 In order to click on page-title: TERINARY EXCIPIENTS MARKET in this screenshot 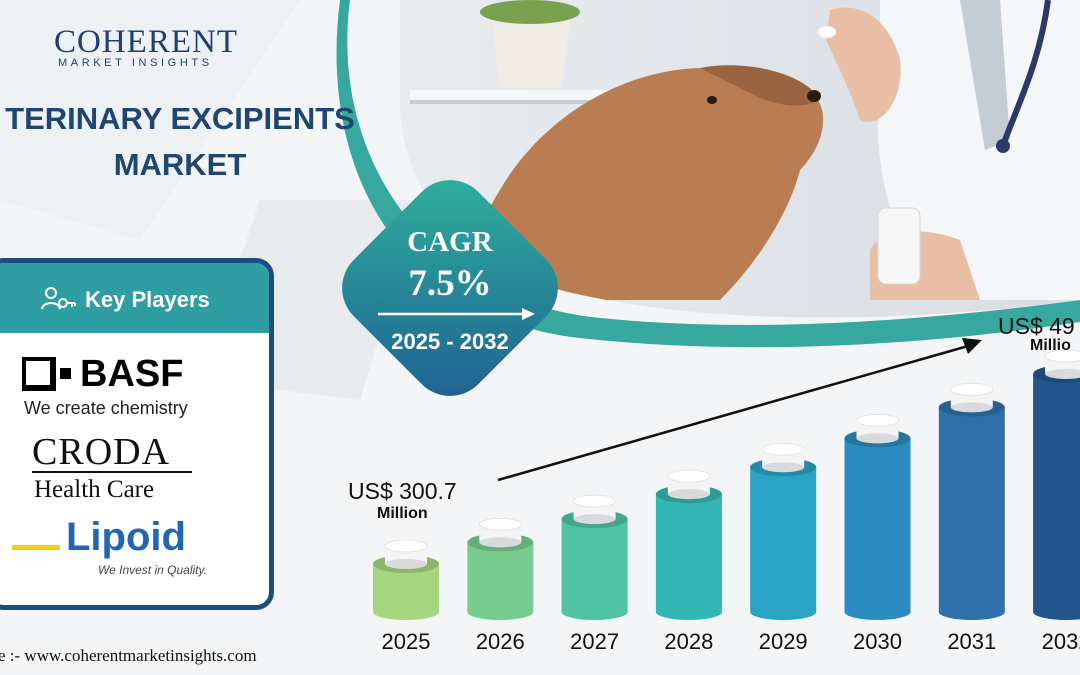, I will do `click(200, 142)`.